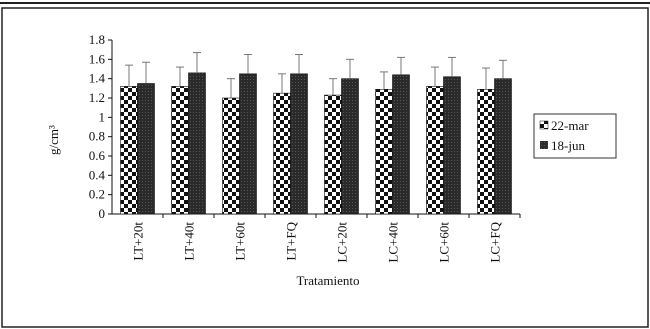  I want to click on error-bars-layer, so click(316, 75).